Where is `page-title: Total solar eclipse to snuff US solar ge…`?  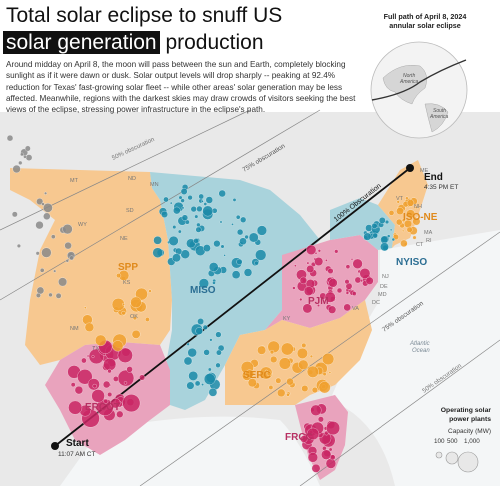
page-title: Total solar eclipse to snuff US solar ge… is located at coordinates (154, 29).